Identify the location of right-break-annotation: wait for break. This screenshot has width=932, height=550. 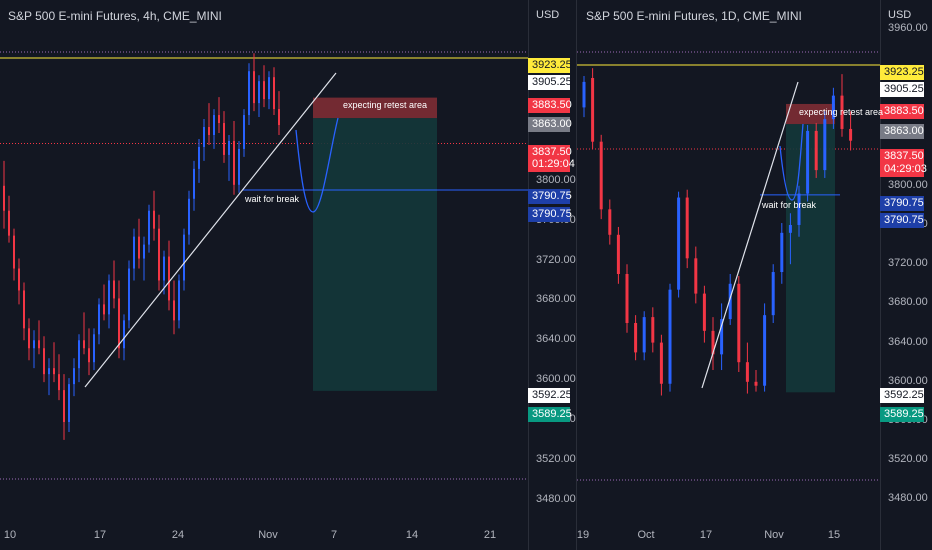
(789, 205).